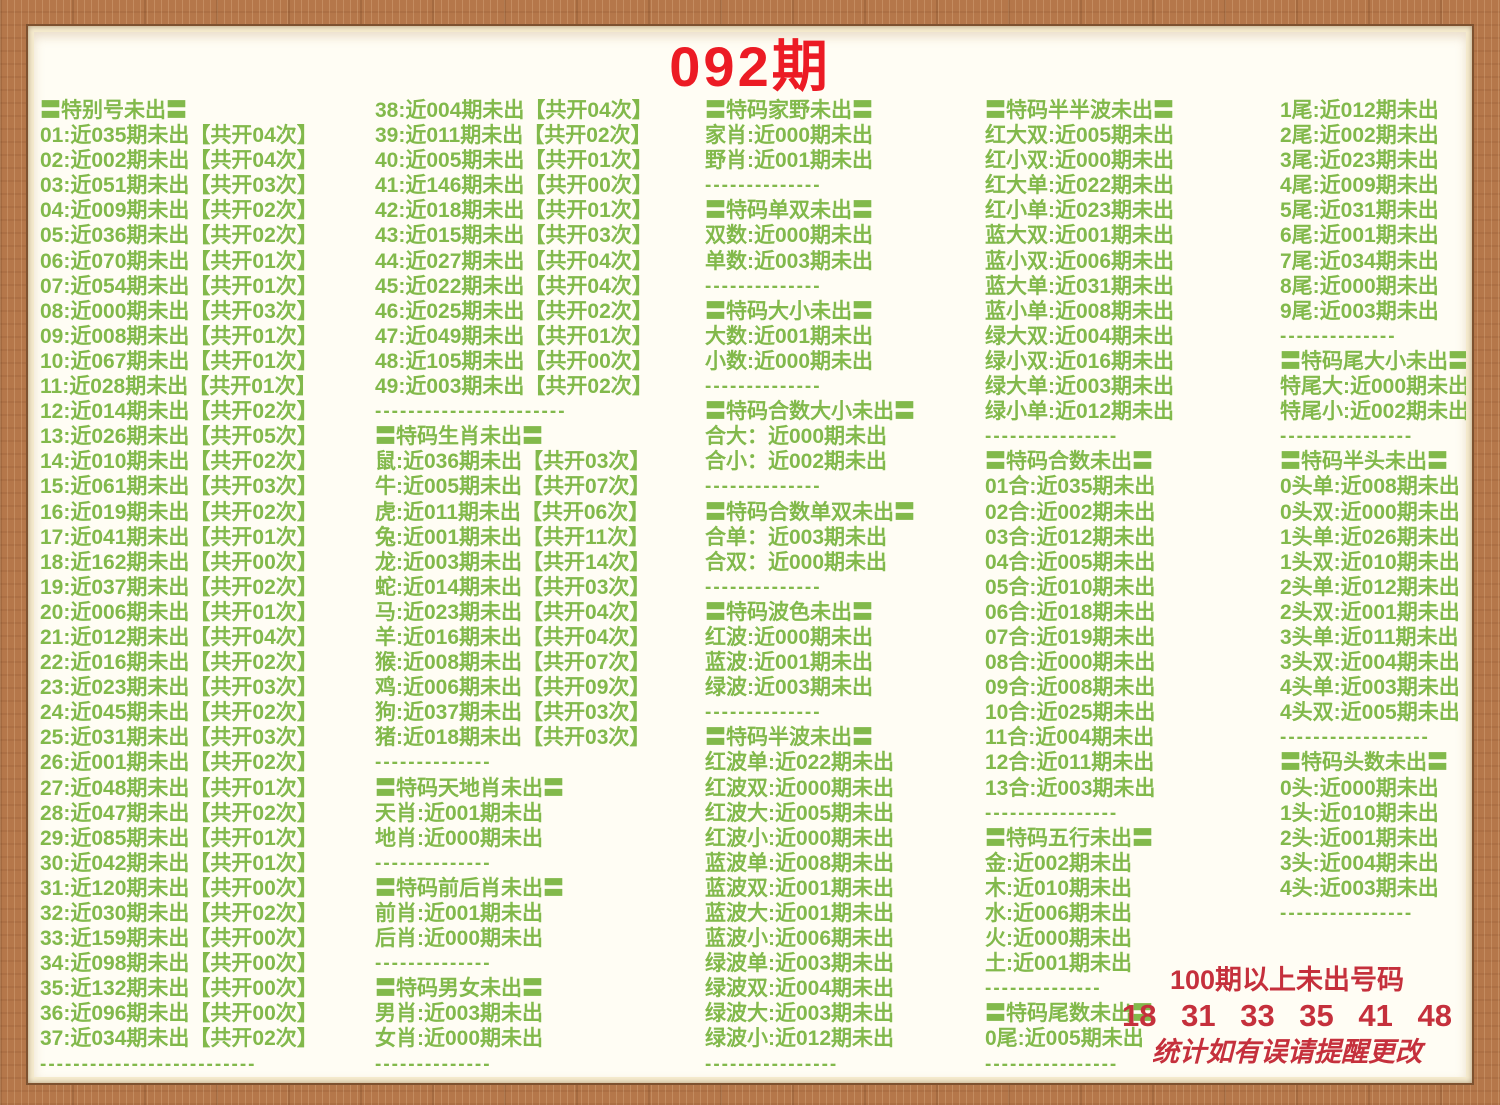 Image resolution: width=1500 pixels, height=1105 pixels. What do you see at coordinates (514, 311) in the screenshot?
I see `stat-line: 46:近025期未出【共开02次】` at bounding box center [514, 311].